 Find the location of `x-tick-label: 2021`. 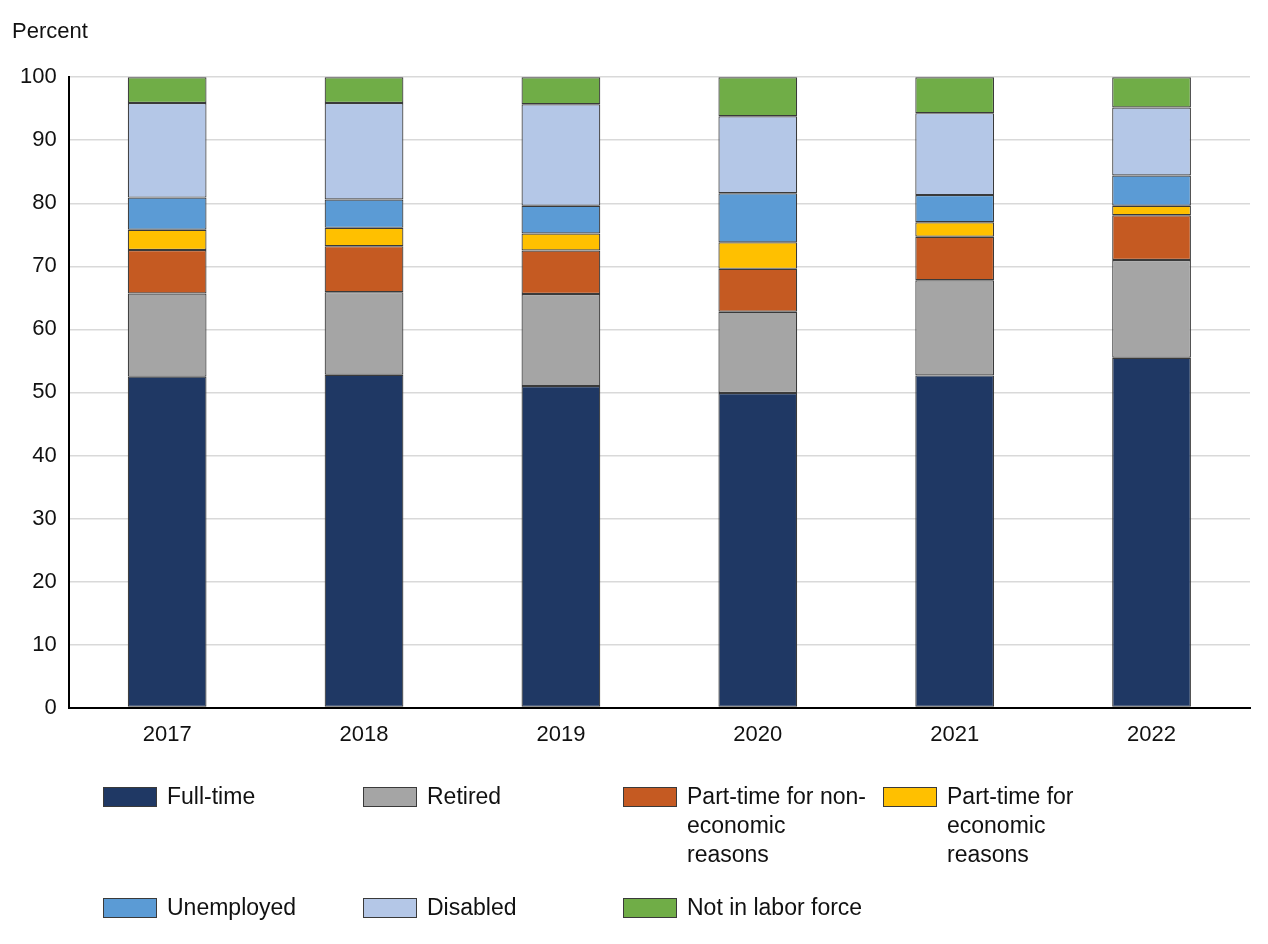

x-tick-label: 2021 is located at coordinates (955, 733).